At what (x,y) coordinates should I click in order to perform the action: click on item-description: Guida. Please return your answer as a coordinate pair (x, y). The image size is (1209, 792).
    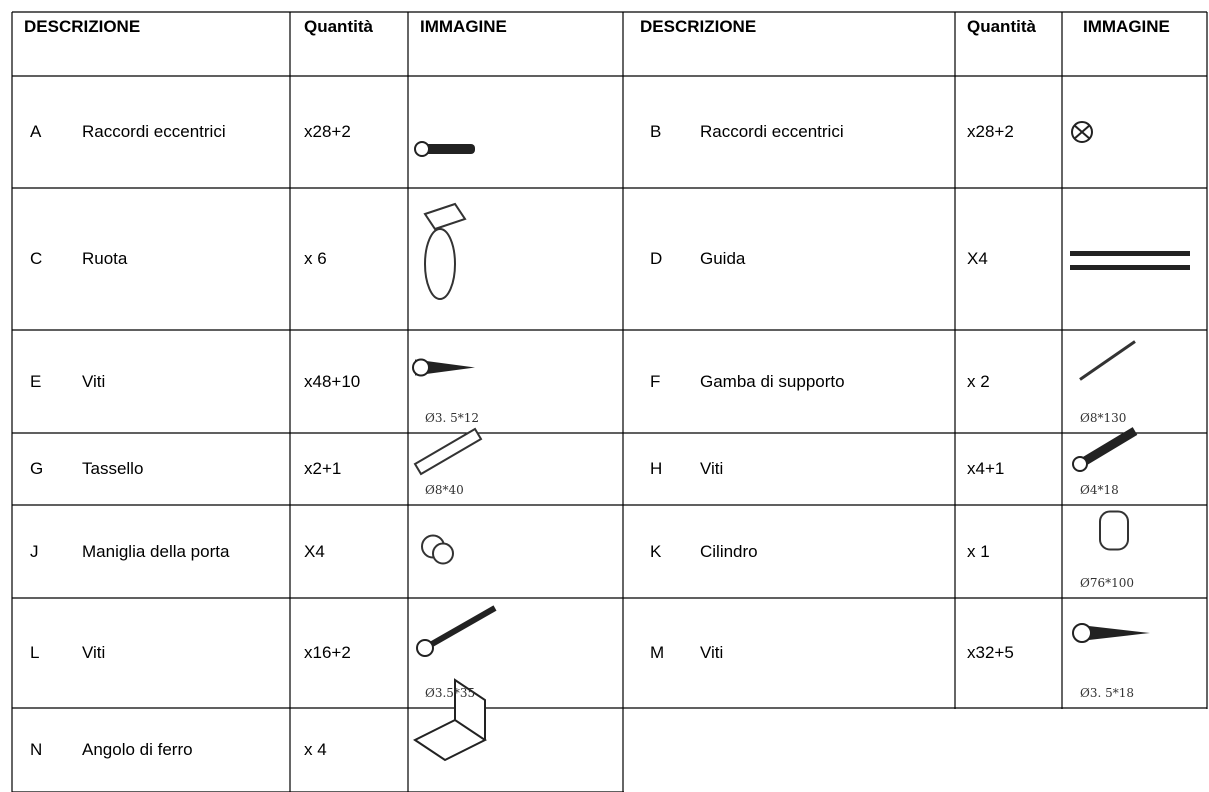
    Looking at the image, I should click on (723, 258).